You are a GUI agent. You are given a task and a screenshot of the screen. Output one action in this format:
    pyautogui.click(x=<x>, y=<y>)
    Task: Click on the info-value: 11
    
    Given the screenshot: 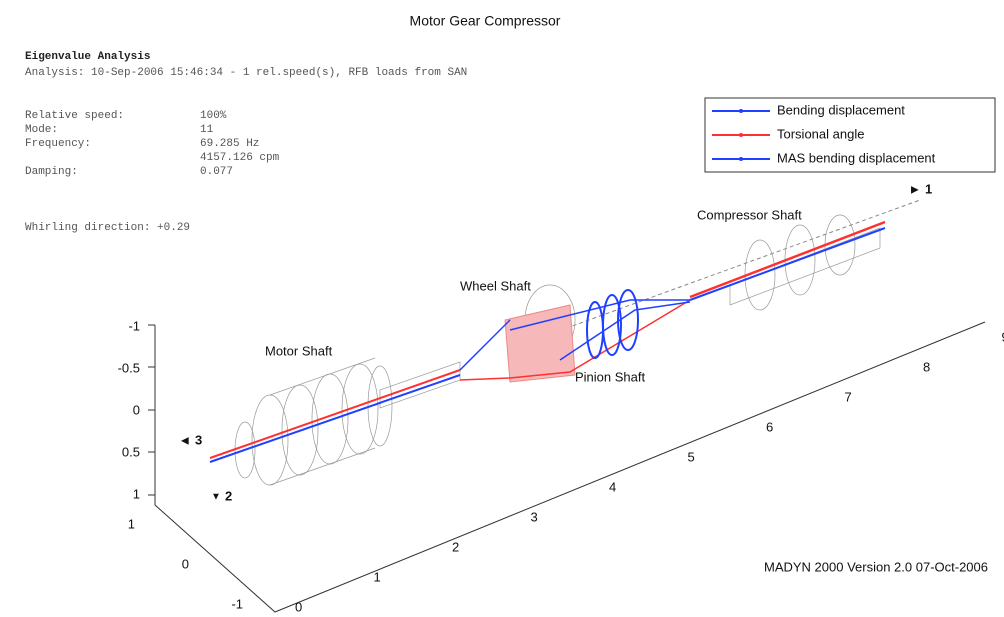 What is the action you would take?
    pyautogui.click(x=207, y=130)
    